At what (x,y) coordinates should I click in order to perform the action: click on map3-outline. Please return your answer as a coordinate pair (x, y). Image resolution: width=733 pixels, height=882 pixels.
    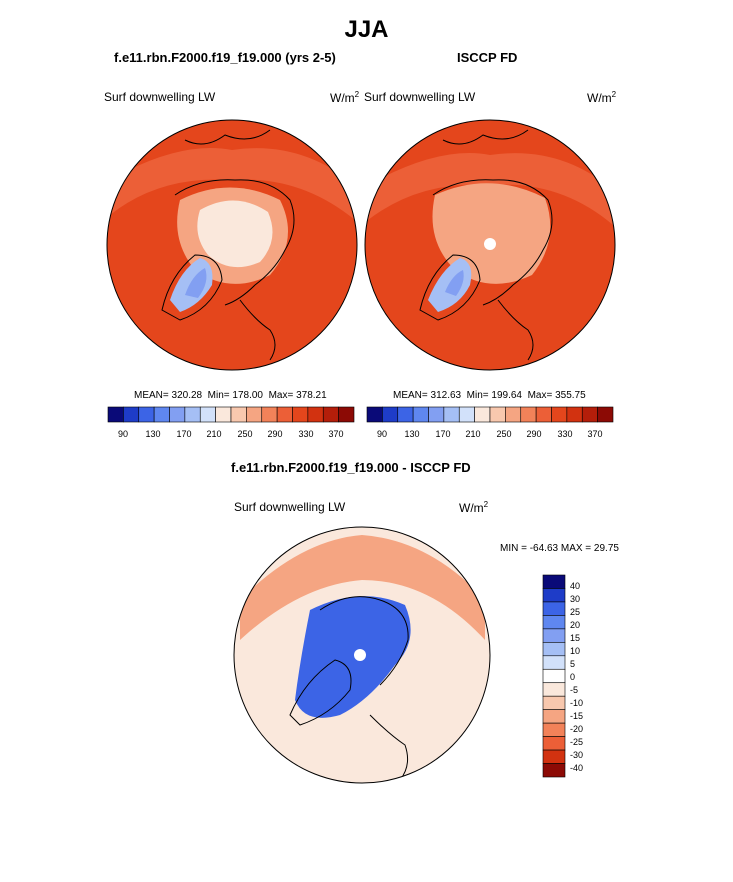
    Looking at the image, I should click on (362, 655).